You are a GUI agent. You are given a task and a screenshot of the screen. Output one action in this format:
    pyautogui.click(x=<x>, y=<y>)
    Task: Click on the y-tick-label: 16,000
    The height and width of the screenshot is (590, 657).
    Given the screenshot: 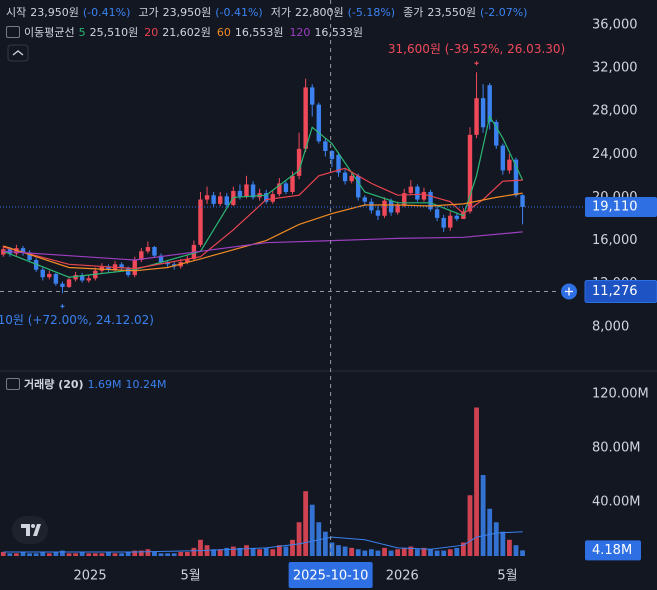 What is the action you would take?
    pyautogui.click(x=615, y=240)
    